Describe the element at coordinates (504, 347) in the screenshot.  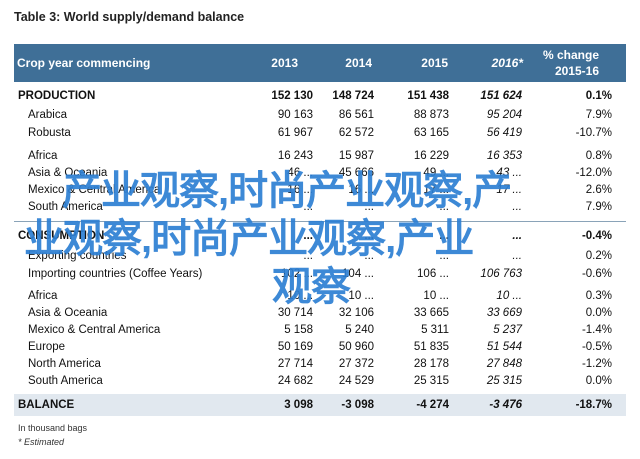
I see `cell-2016: 51 544` at that location.